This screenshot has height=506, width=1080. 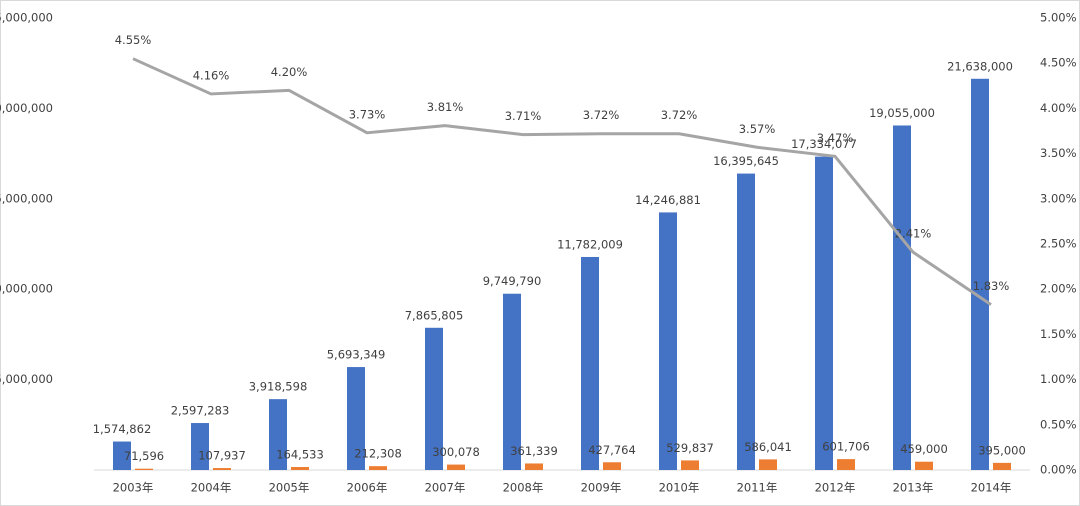 What do you see at coordinates (523, 116) in the screenshot?
I see `data-label: 3.71%` at bounding box center [523, 116].